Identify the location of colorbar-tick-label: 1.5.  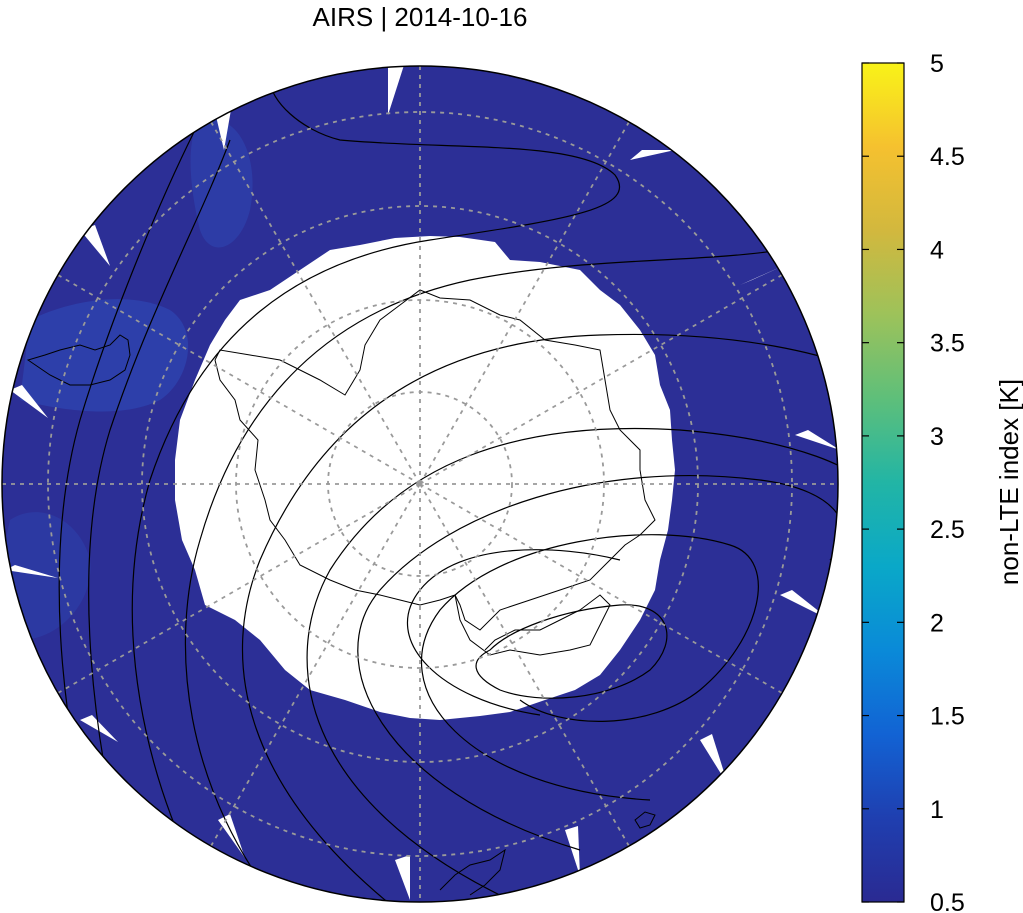
(947, 717).